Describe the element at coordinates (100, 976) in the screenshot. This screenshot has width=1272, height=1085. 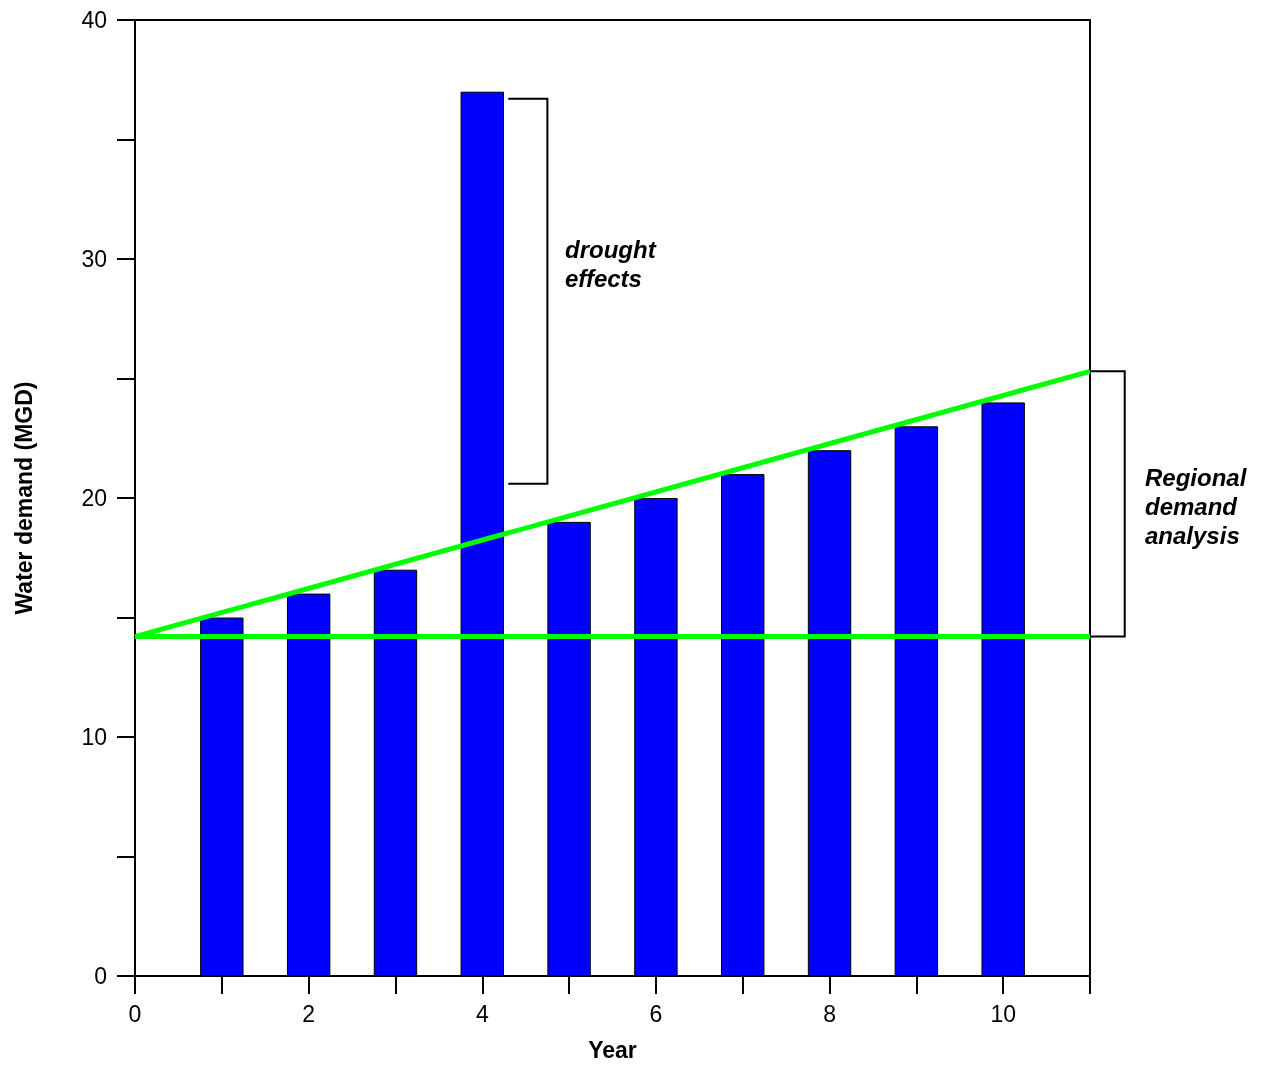
I see `y-tick-label: 0` at that location.